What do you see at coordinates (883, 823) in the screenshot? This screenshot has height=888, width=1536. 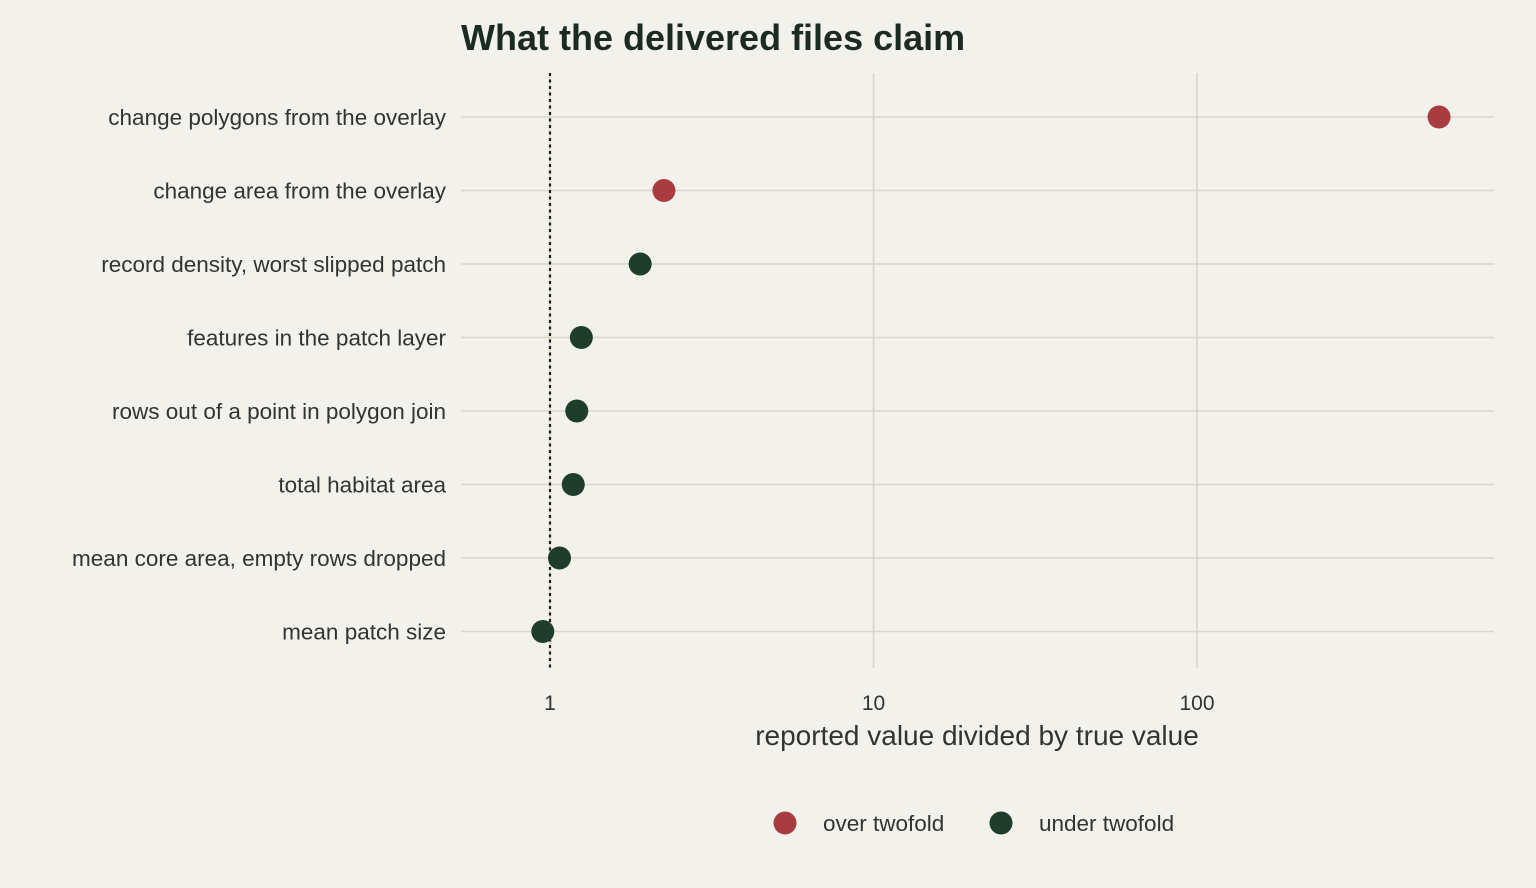 I see `legend-label: over twofold` at bounding box center [883, 823].